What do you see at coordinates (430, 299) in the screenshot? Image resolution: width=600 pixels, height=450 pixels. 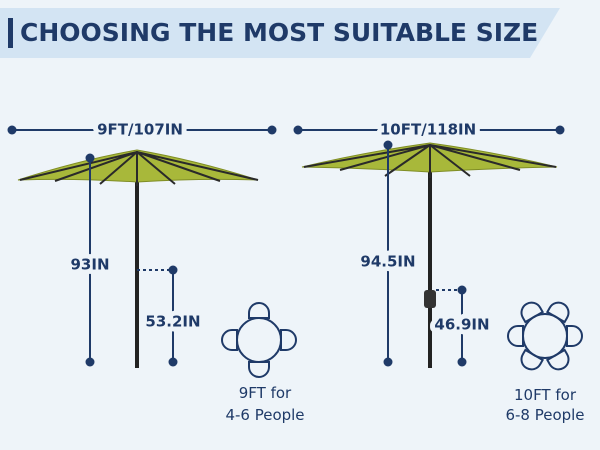 I see `crank` at bounding box center [430, 299].